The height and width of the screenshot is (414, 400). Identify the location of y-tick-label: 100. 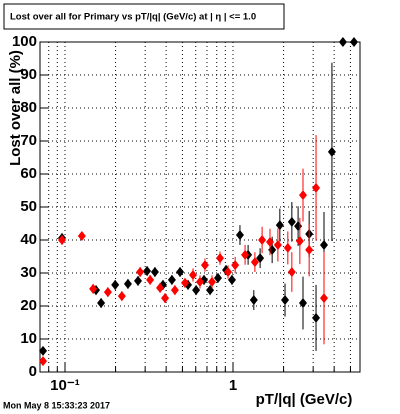
(24, 41).